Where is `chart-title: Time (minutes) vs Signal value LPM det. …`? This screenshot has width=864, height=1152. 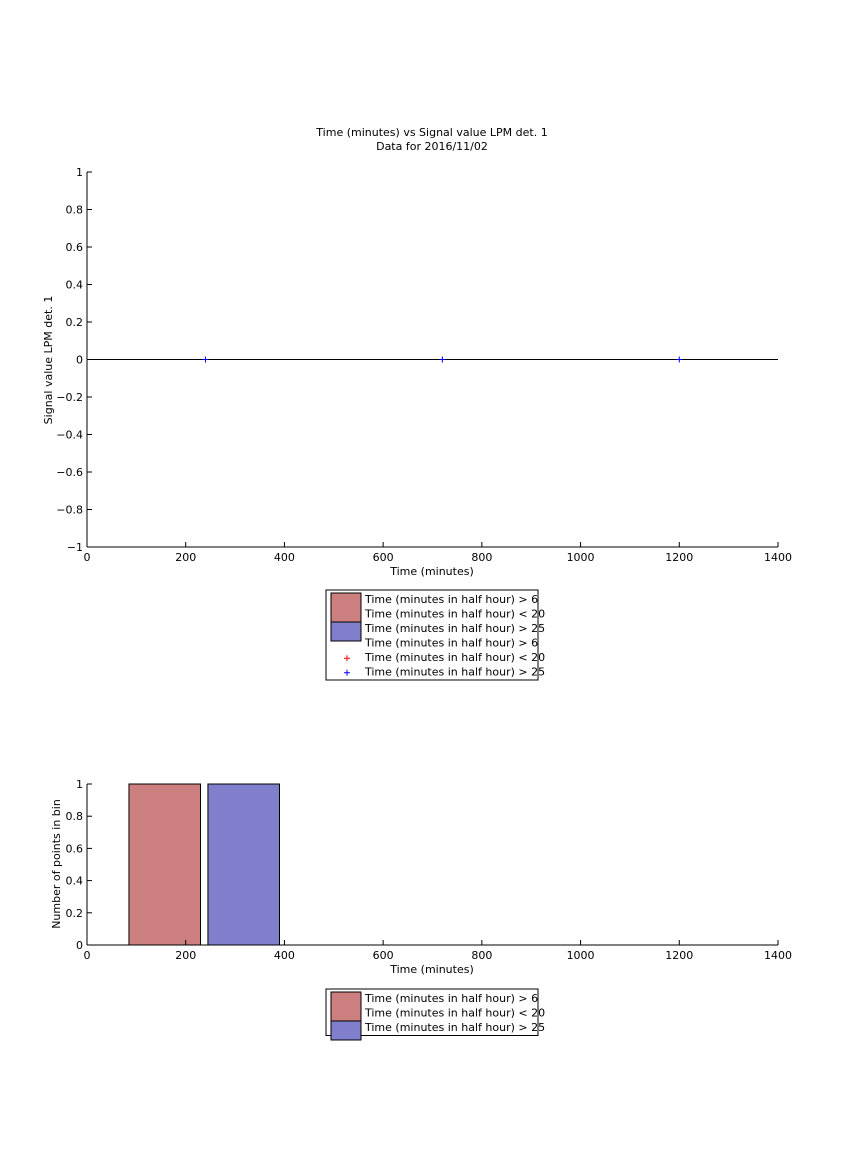 chart-title: Time (minutes) vs Signal value LPM det. … is located at coordinates (431, 132).